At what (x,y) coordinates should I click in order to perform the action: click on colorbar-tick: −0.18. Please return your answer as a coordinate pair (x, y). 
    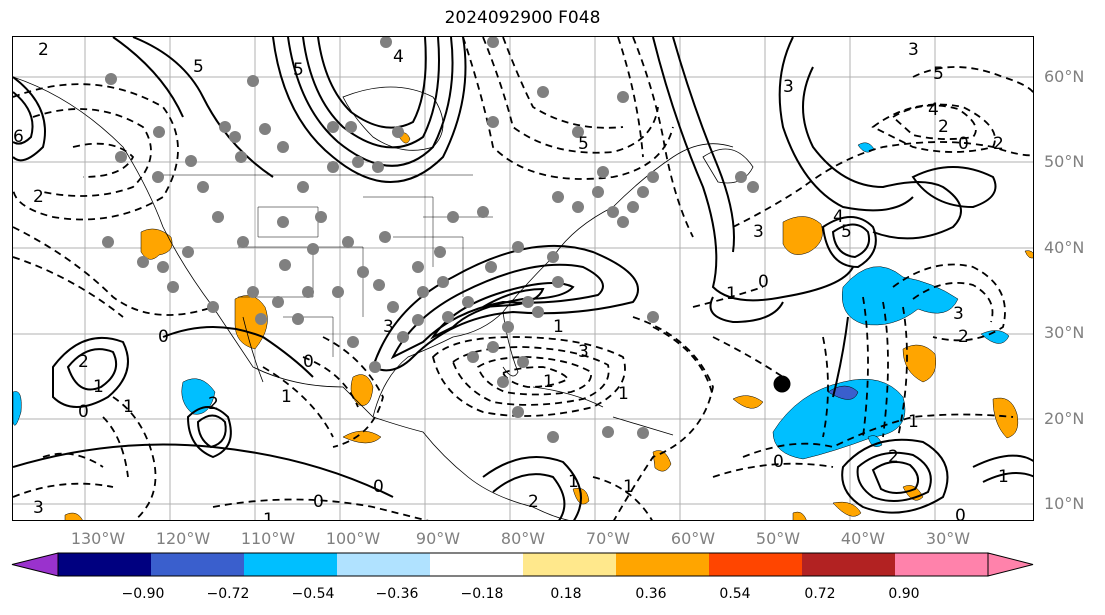
    Looking at the image, I should click on (482, 594).